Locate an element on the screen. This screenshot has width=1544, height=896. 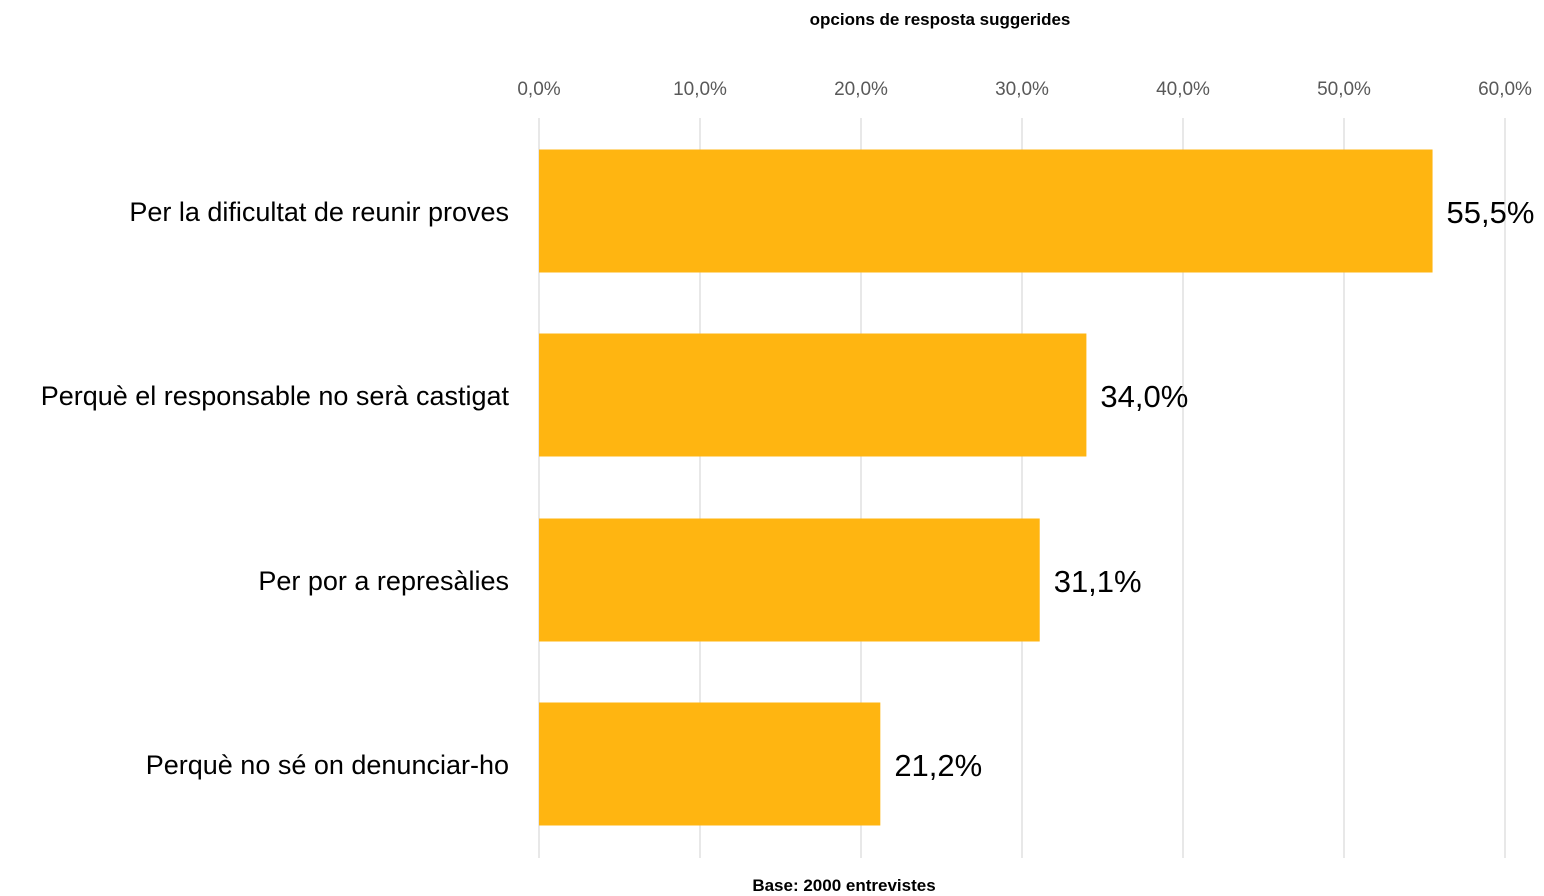
data-label: 21,2% is located at coordinates (938, 765).